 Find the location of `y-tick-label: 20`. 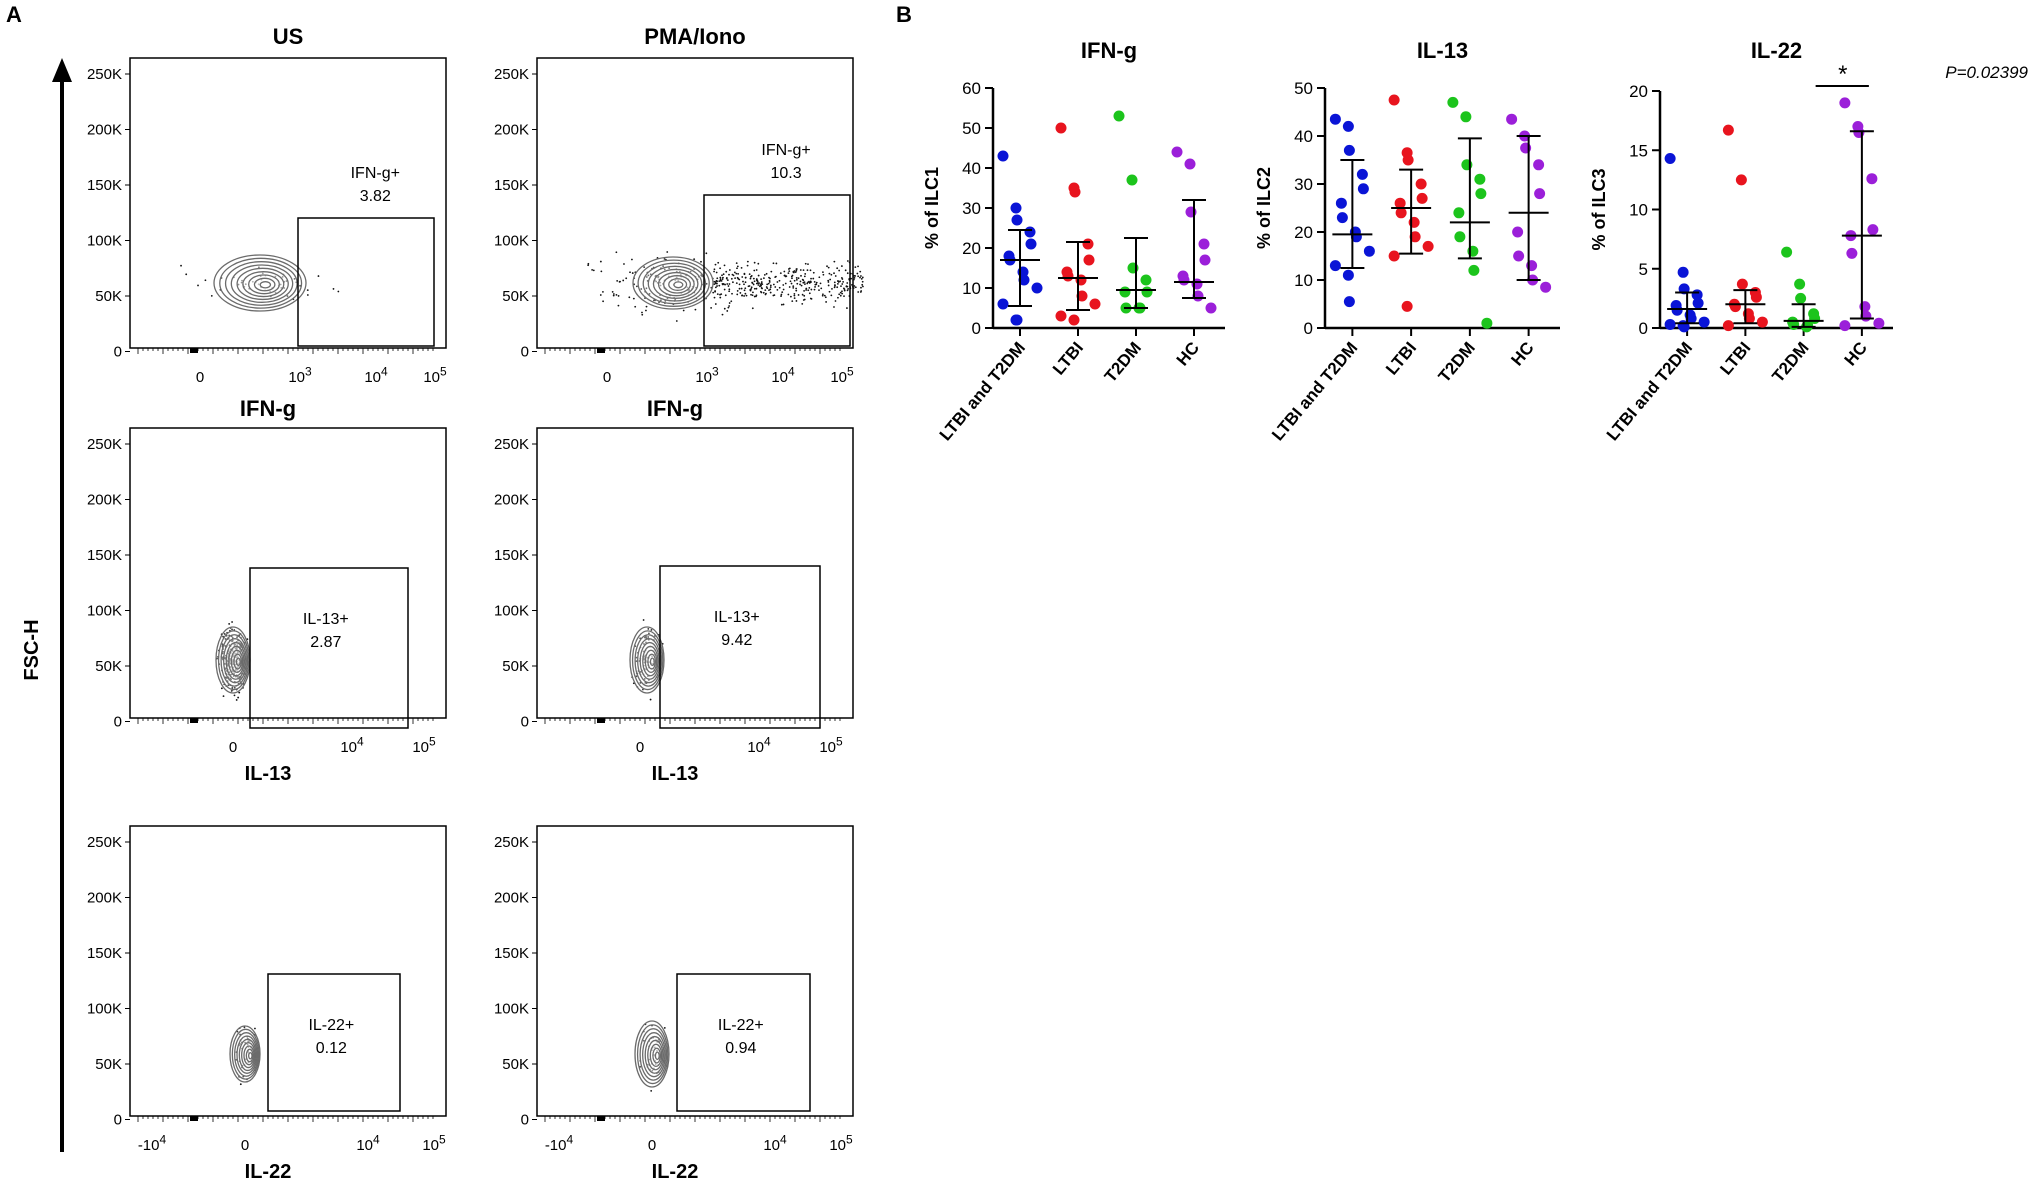

y-tick-label: 20 is located at coordinates (1303, 232).